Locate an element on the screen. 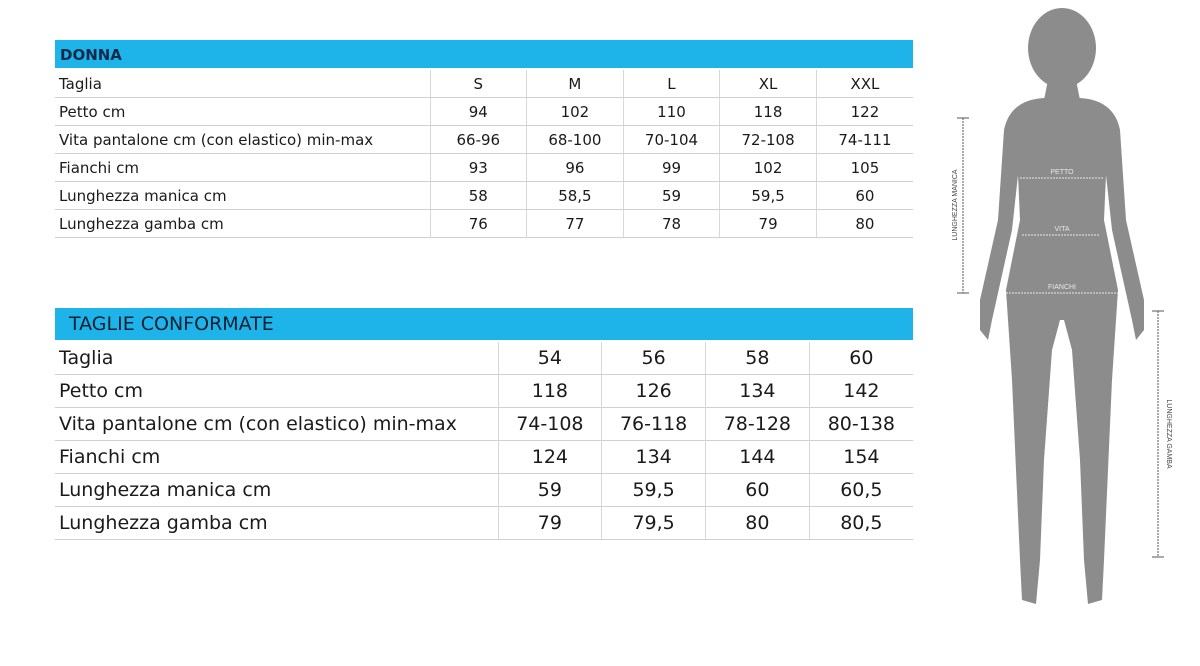  conformate-title: TAGLIE CONFORMATE is located at coordinates (171, 324).